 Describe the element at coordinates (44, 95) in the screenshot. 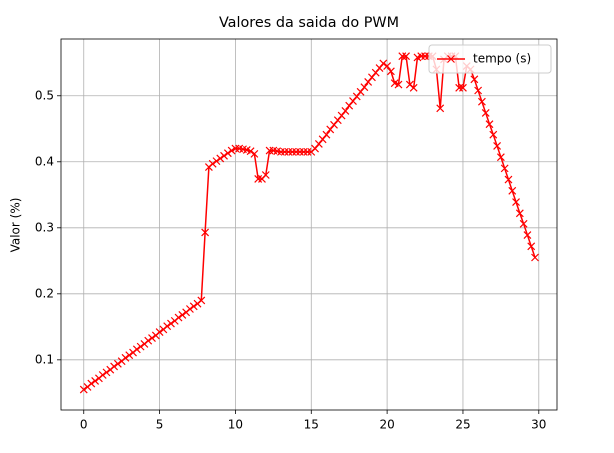

I see `y-tick-label: 0.5` at that location.